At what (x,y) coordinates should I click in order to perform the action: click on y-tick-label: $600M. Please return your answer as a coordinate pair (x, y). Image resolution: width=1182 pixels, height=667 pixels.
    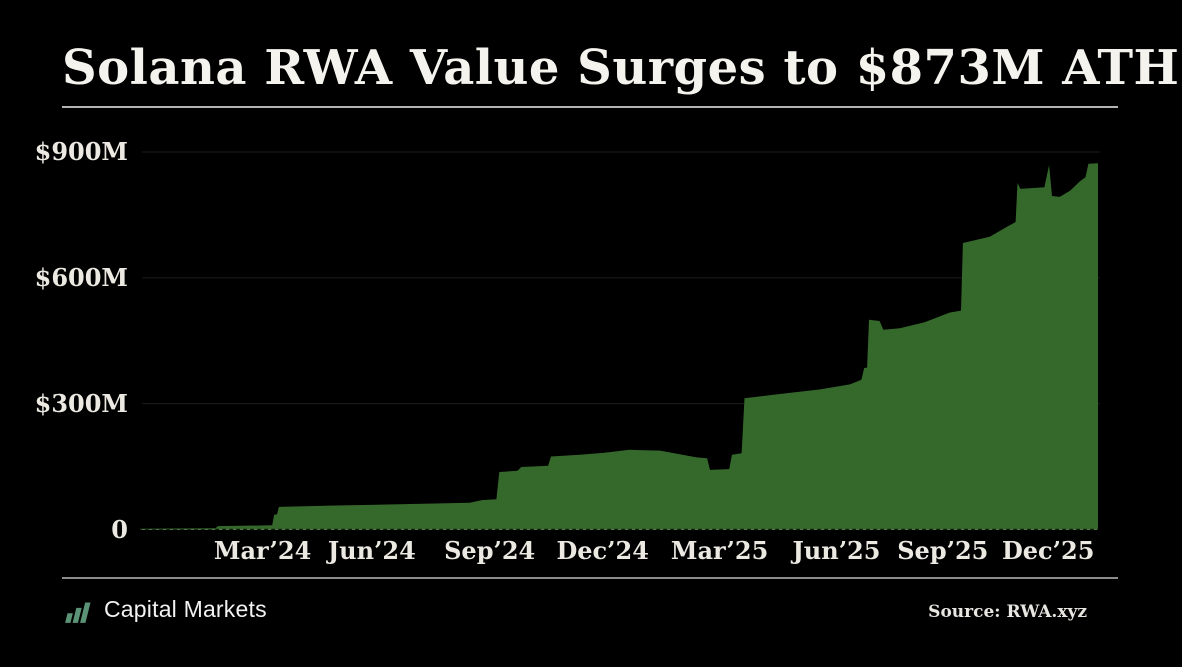
    Looking at the image, I should click on (81, 277).